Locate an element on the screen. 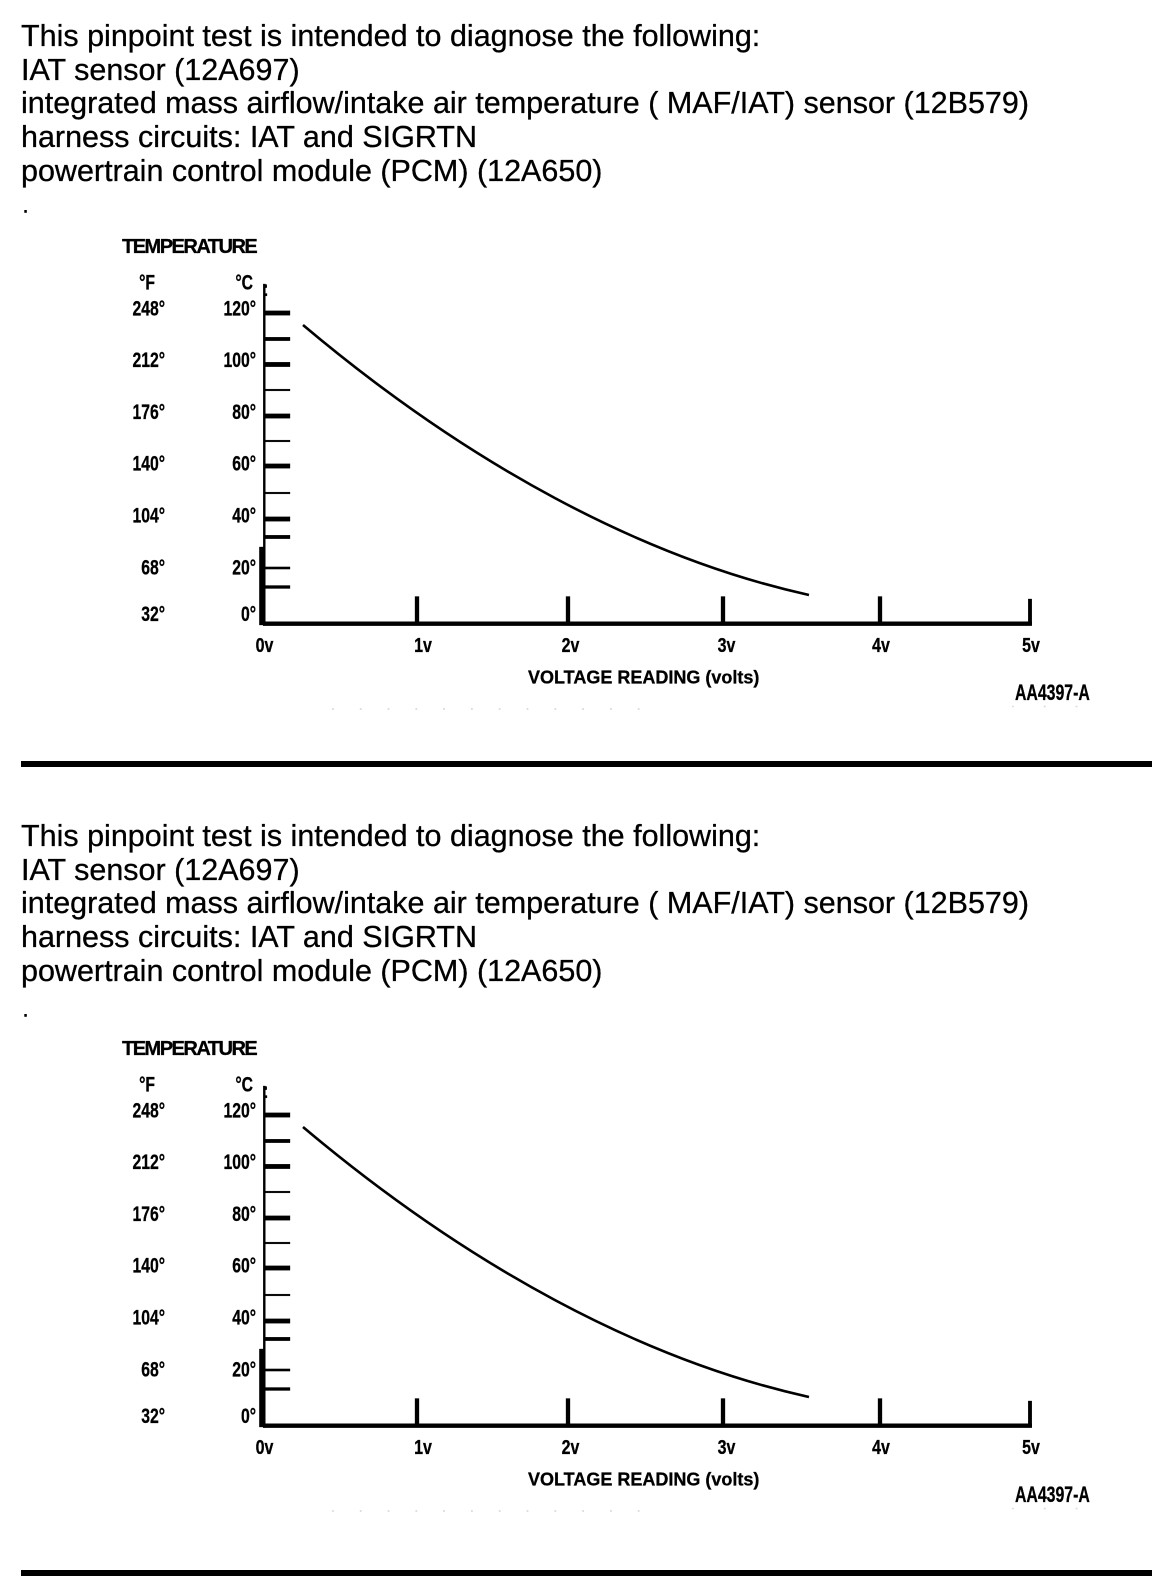 This screenshot has height=1592, width=1152. svg-text: 80° is located at coordinates (244, 412).